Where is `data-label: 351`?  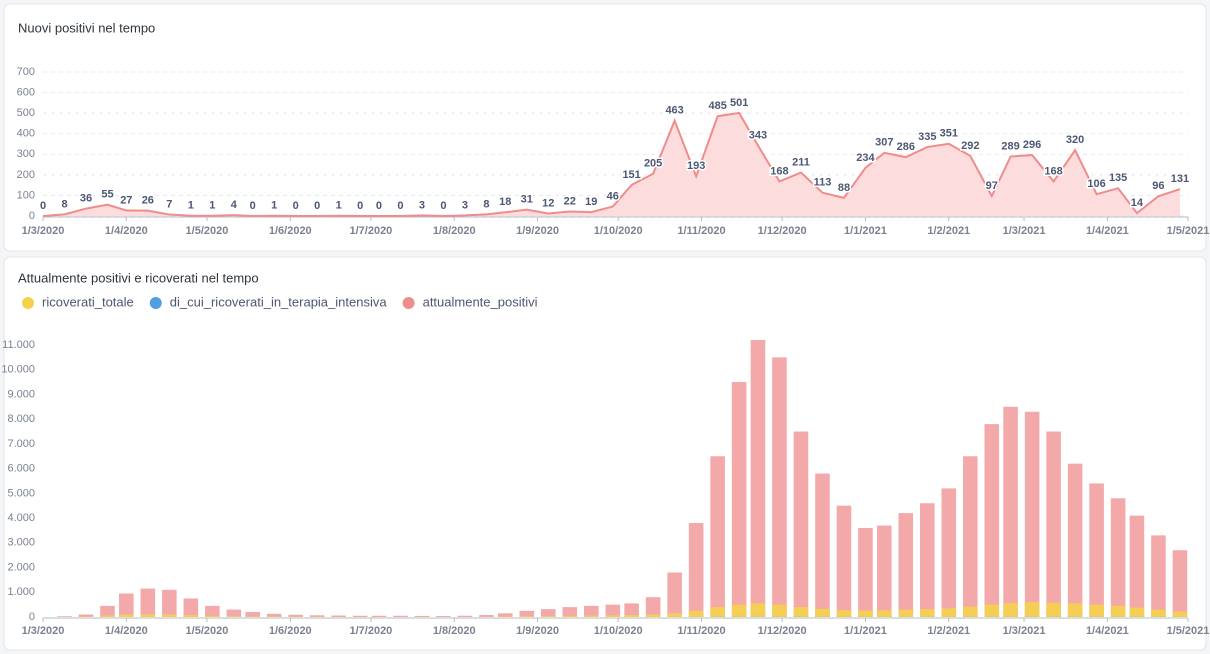
data-label: 351 is located at coordinates (949, 134).